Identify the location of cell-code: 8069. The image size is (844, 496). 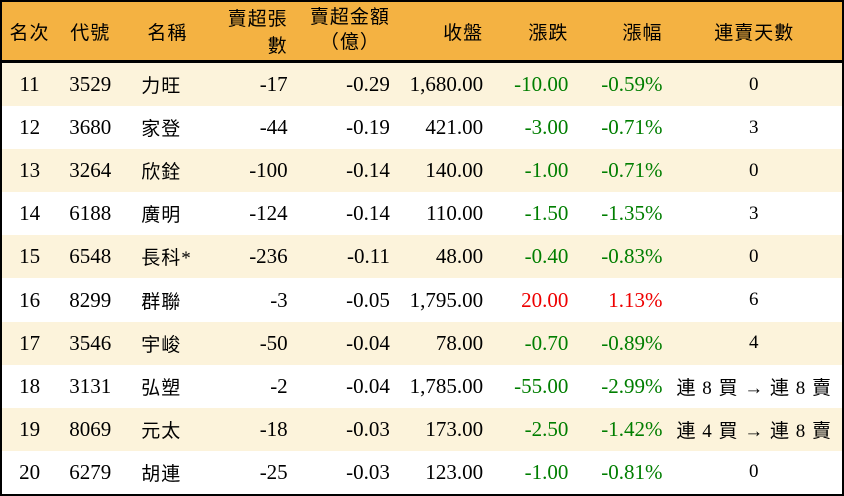
(90, 429).